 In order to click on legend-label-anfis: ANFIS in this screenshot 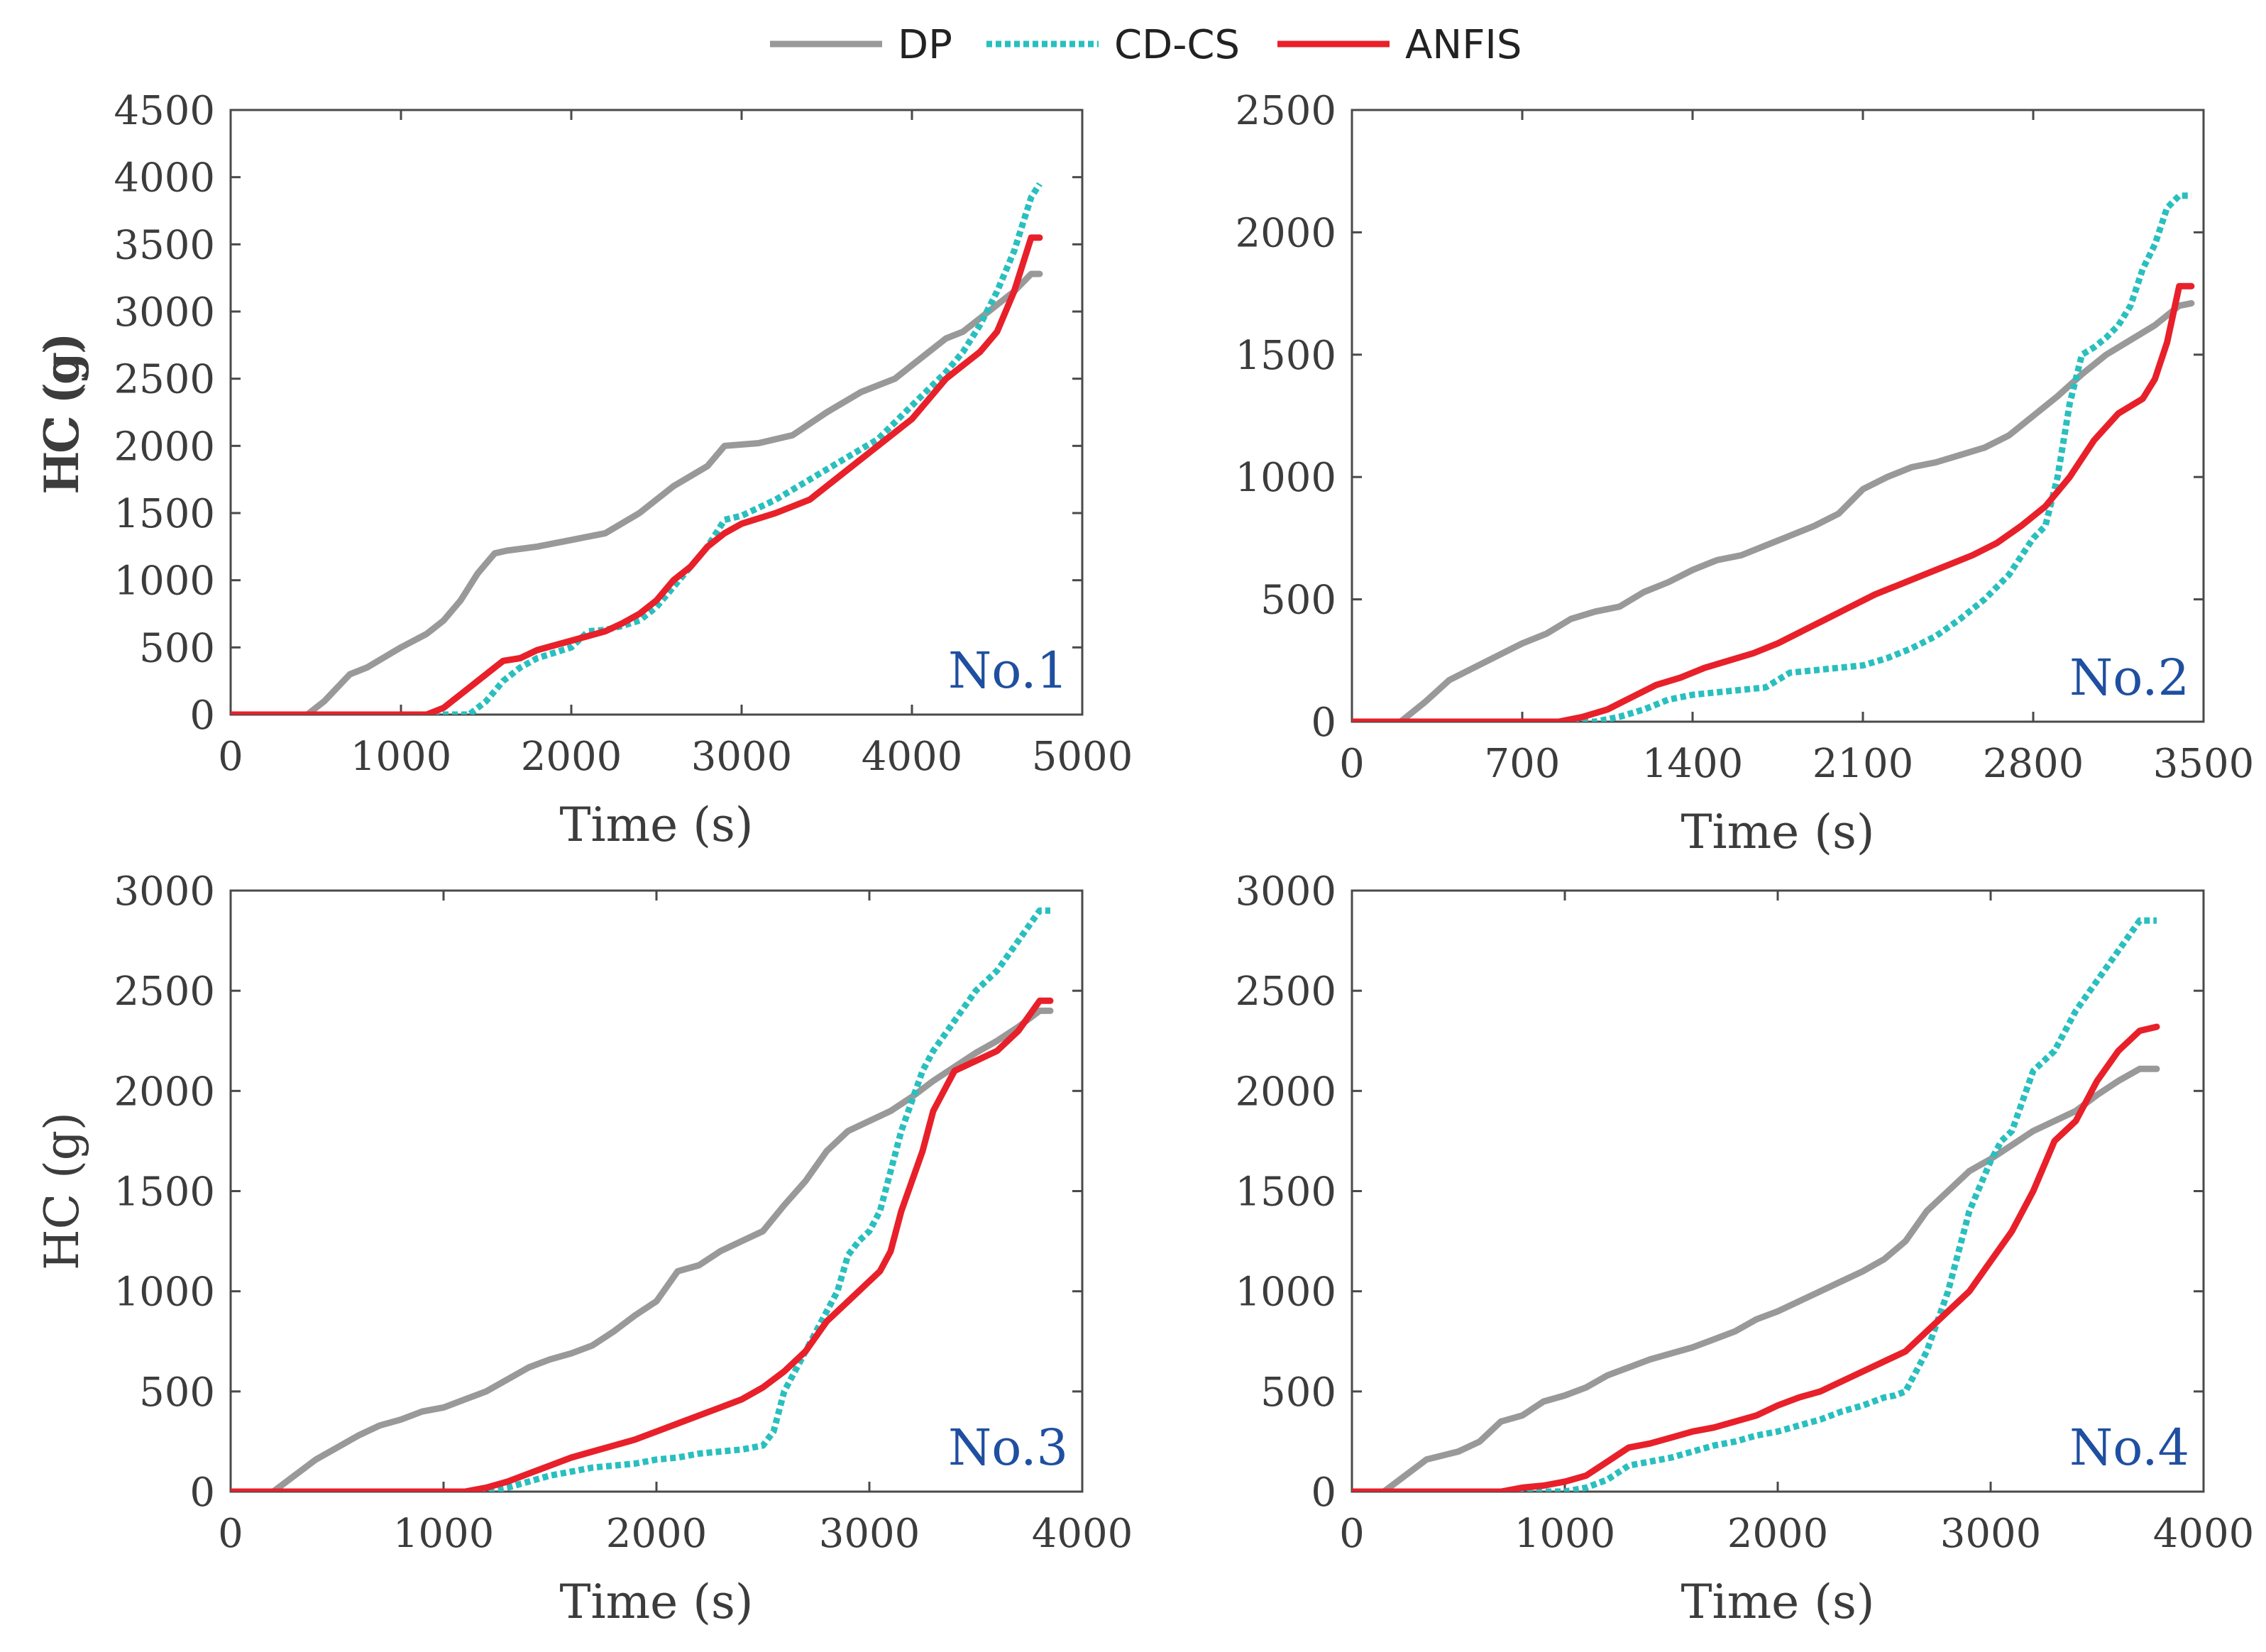, I will do `click(1463, 45)`.